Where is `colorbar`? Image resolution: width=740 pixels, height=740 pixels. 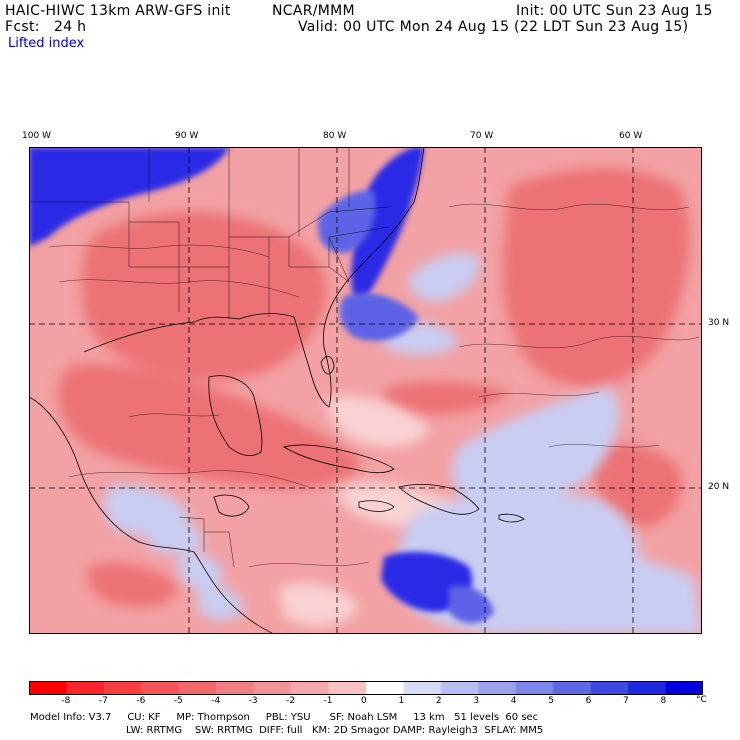 colorbar is located at coordinates (366, 688).